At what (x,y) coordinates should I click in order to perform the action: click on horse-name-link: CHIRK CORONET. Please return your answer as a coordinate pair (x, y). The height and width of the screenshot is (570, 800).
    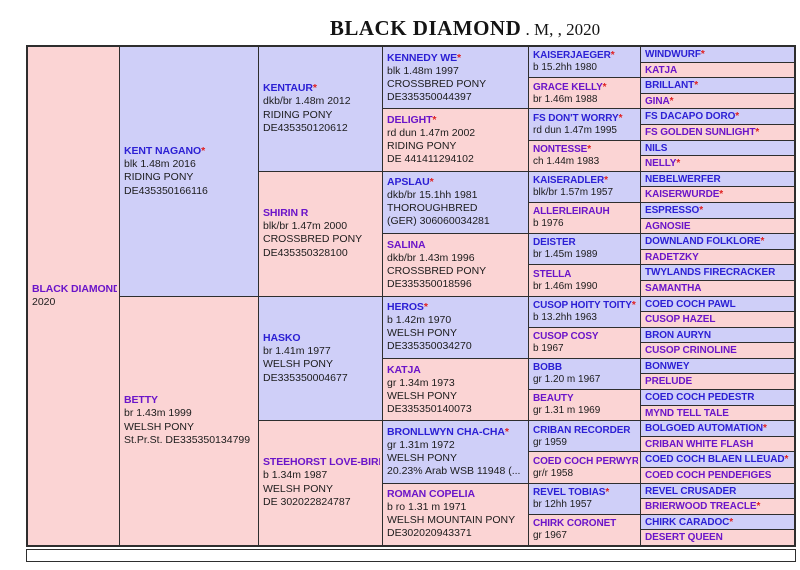
    Looking at the image, I should click on (585, 523).